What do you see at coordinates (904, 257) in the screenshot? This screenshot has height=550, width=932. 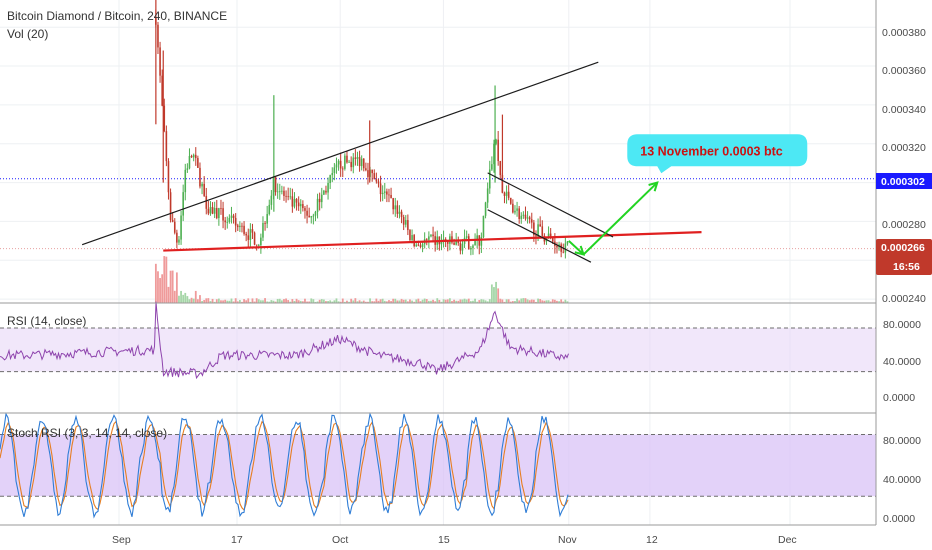 I see `last-price-tag-bg` at bounding box center [904, 257].